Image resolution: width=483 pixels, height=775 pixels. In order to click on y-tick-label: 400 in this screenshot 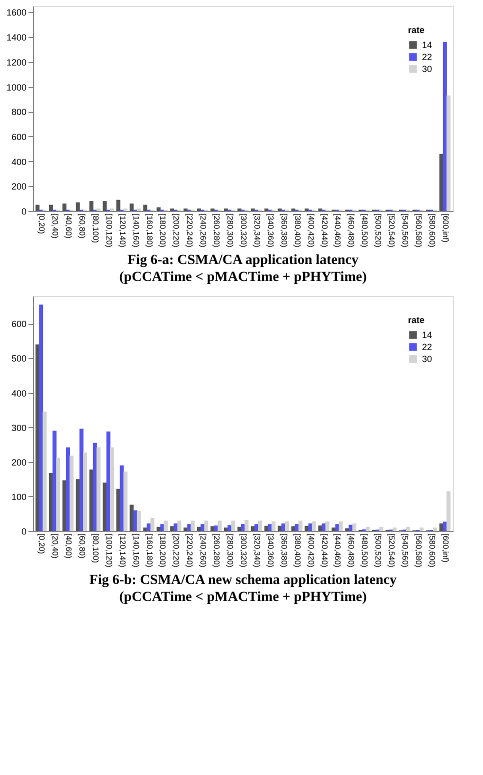, I will do `click(18, 393)`.